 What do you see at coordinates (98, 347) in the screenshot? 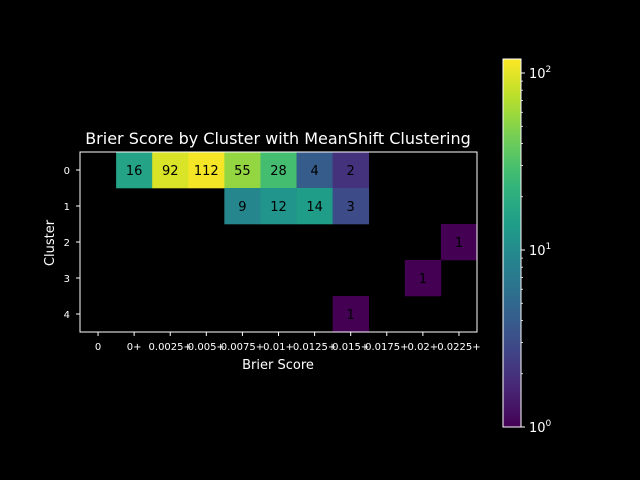
I see `x-tick-label: 0` at bounding box center [98, 347].